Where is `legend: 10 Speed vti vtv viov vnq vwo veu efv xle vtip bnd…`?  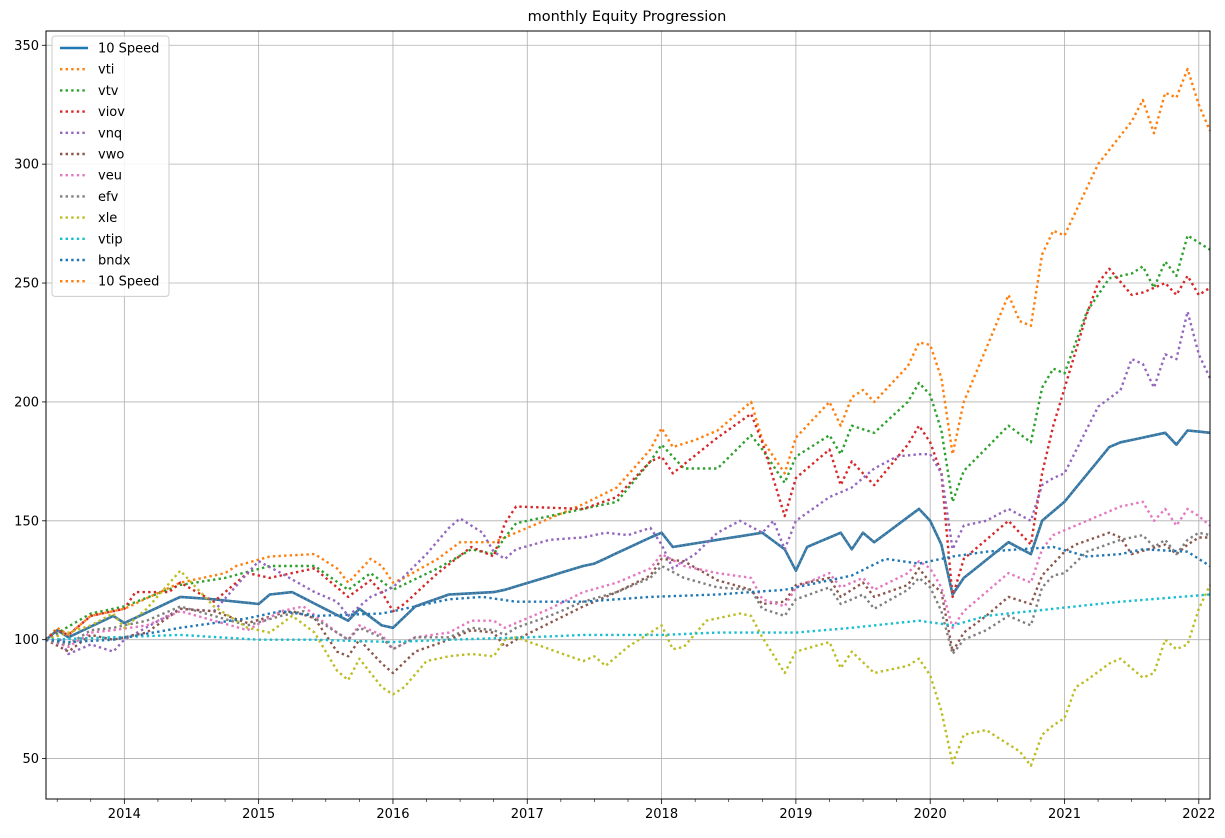
legend: 10 Speed vti vtv viov vnq vwo veu efv xle vtip bnd… is located at coordinates (110, 166).